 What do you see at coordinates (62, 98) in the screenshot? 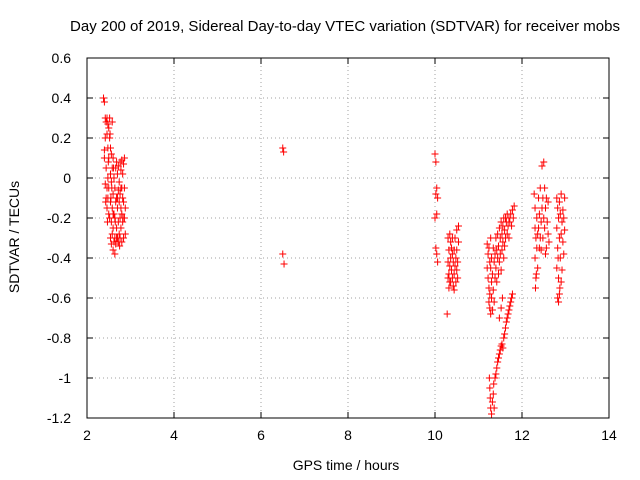
I see `y-tick-label: 0.4` at bounding box center [62, 98].